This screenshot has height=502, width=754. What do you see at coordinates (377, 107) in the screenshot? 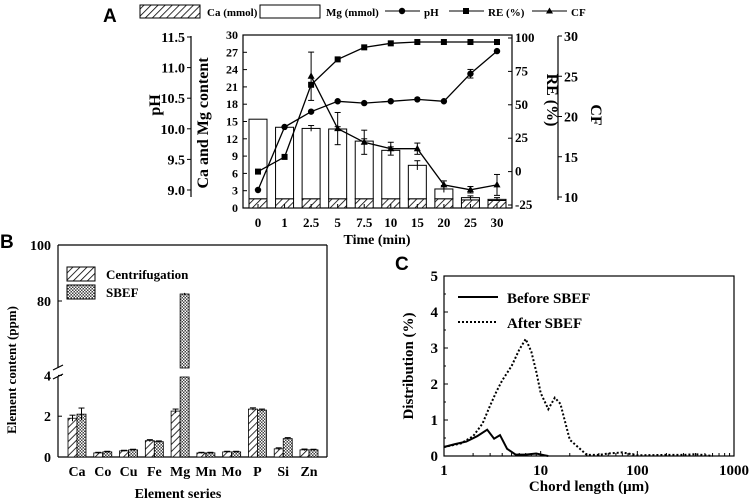
I see `line-re` at bounding box center [377, 107].